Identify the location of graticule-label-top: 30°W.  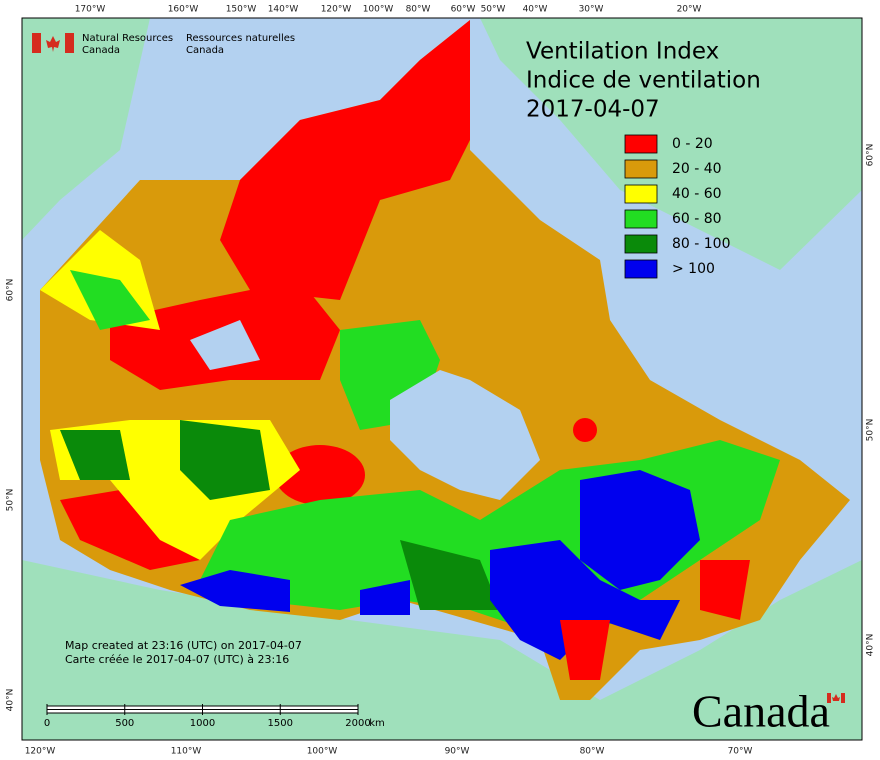
(591, 10).